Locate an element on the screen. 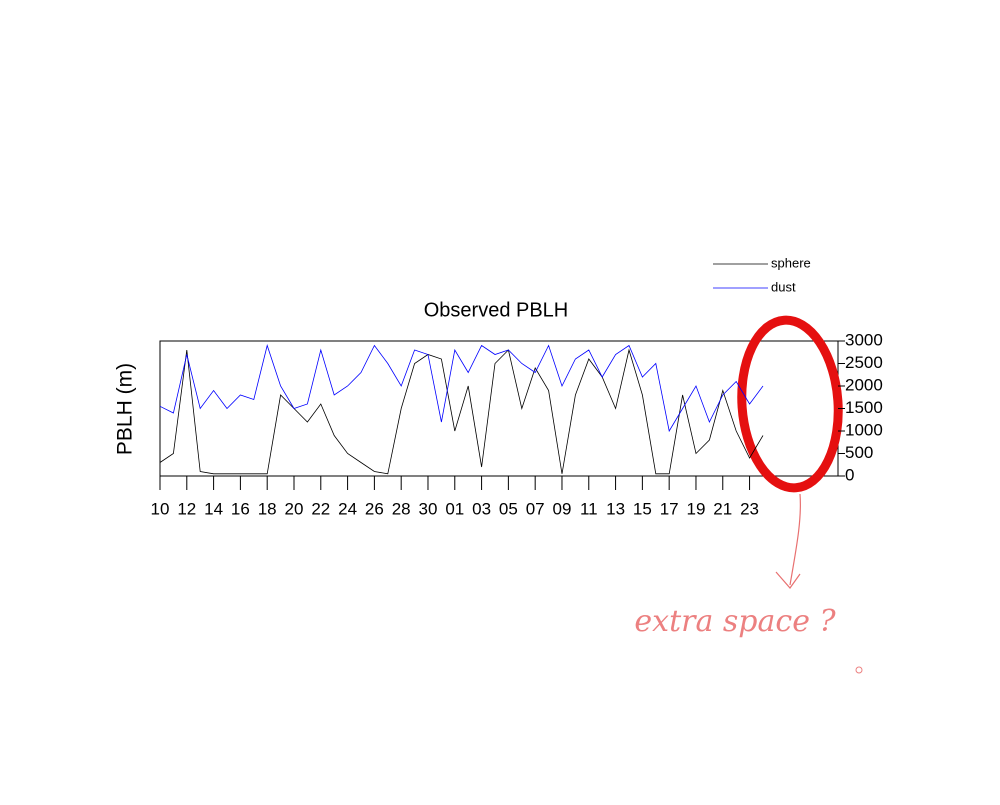 Image resolution: width=1000 pixels, height=805 pixels. x-tick-label: 13 is located at coordinates (615, 508).